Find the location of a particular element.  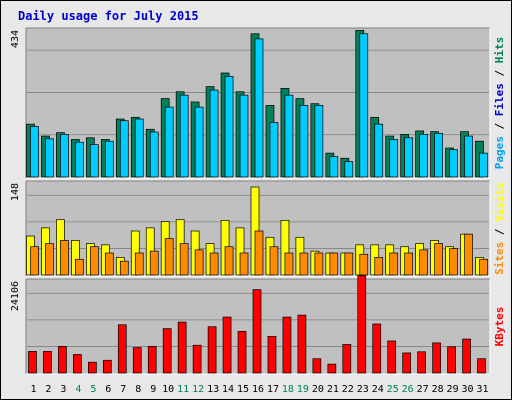

panel-middle-axis-label-part: Visits is located at coordinates (499, 202).